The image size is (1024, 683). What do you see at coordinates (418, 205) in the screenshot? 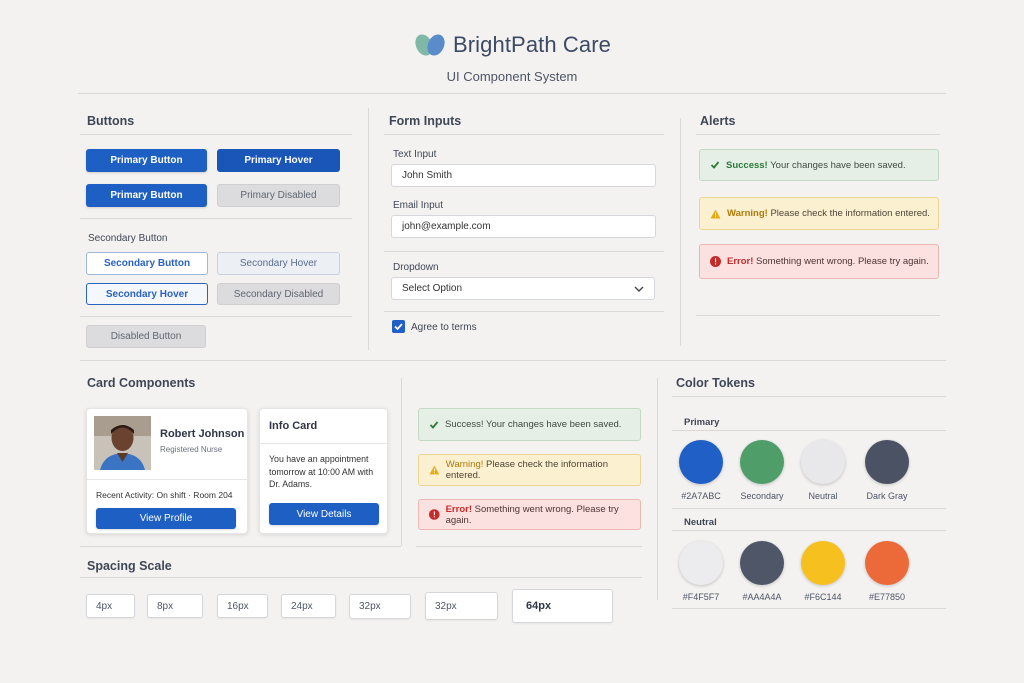
I see `email-input-label: Email Input` at bounding box center [418, 205].